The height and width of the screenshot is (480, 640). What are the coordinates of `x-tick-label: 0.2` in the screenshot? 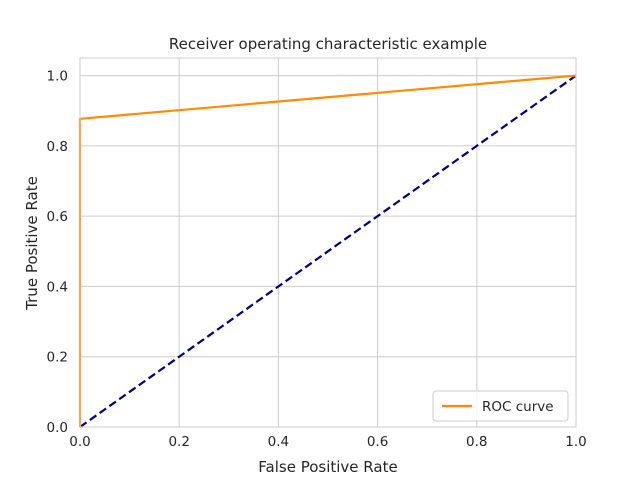 It's located at (178, 442).